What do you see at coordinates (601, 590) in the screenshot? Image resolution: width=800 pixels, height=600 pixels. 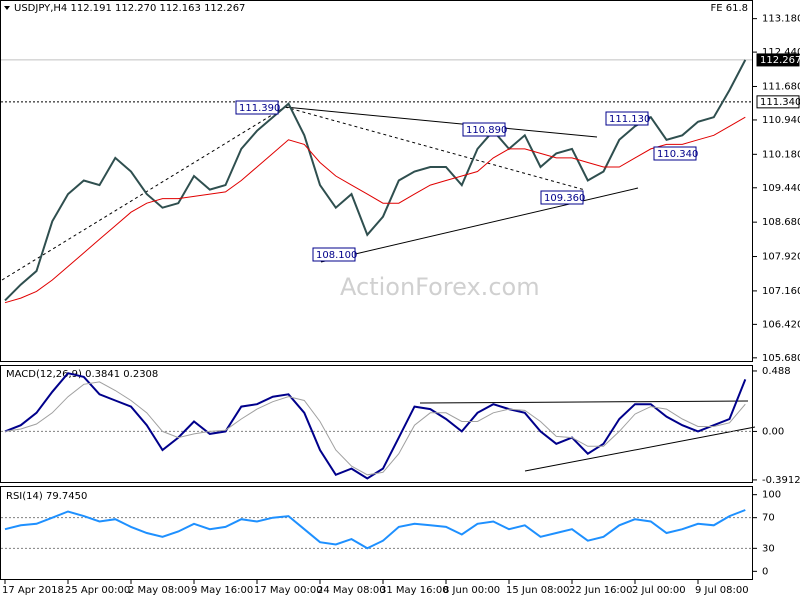 I see `x-tick-label: 22 Jun 16:00` at bounding box center [601, 590].